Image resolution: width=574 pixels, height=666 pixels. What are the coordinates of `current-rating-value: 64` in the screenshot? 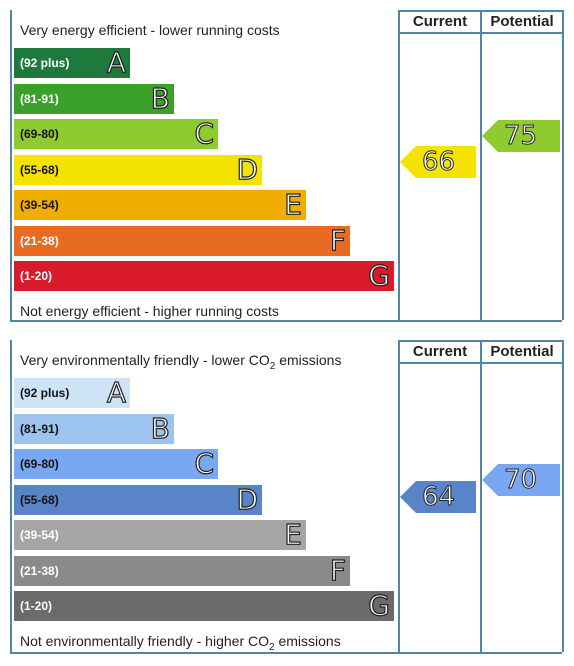 It's located at (438, 497).